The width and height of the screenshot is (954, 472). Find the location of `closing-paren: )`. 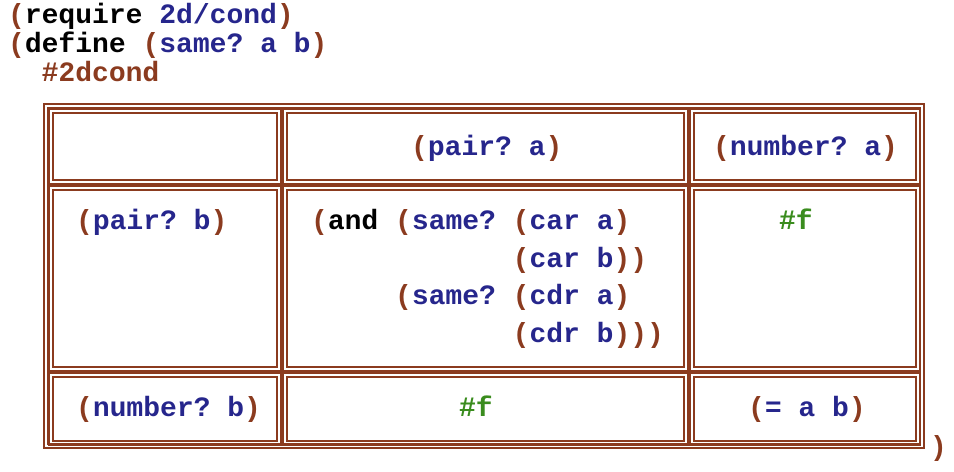

closing-paren: ) is located at coordinates (938, 449).